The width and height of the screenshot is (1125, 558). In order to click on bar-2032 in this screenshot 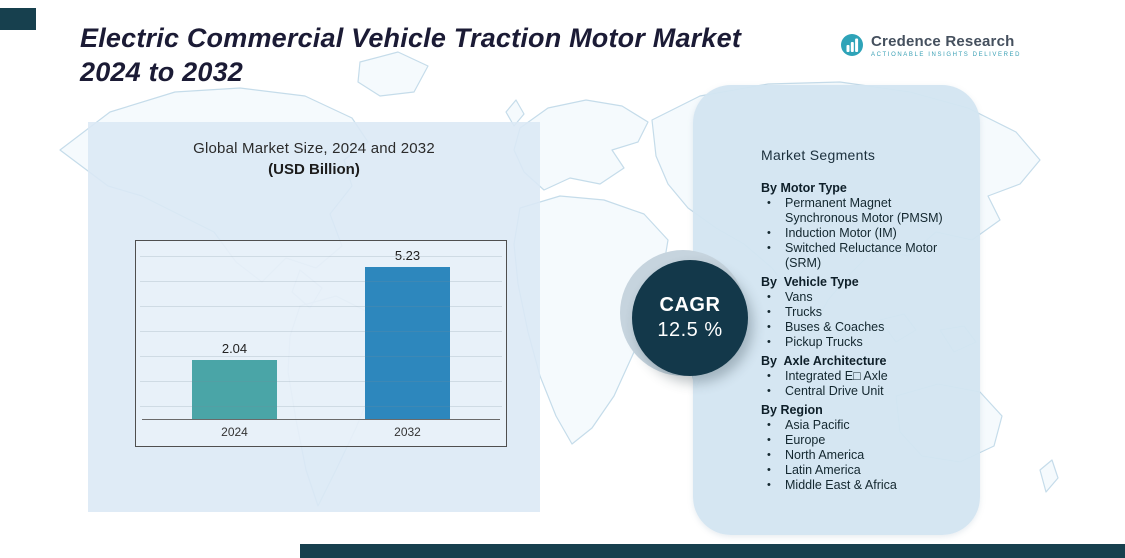, I will do `click(407, 343)`.